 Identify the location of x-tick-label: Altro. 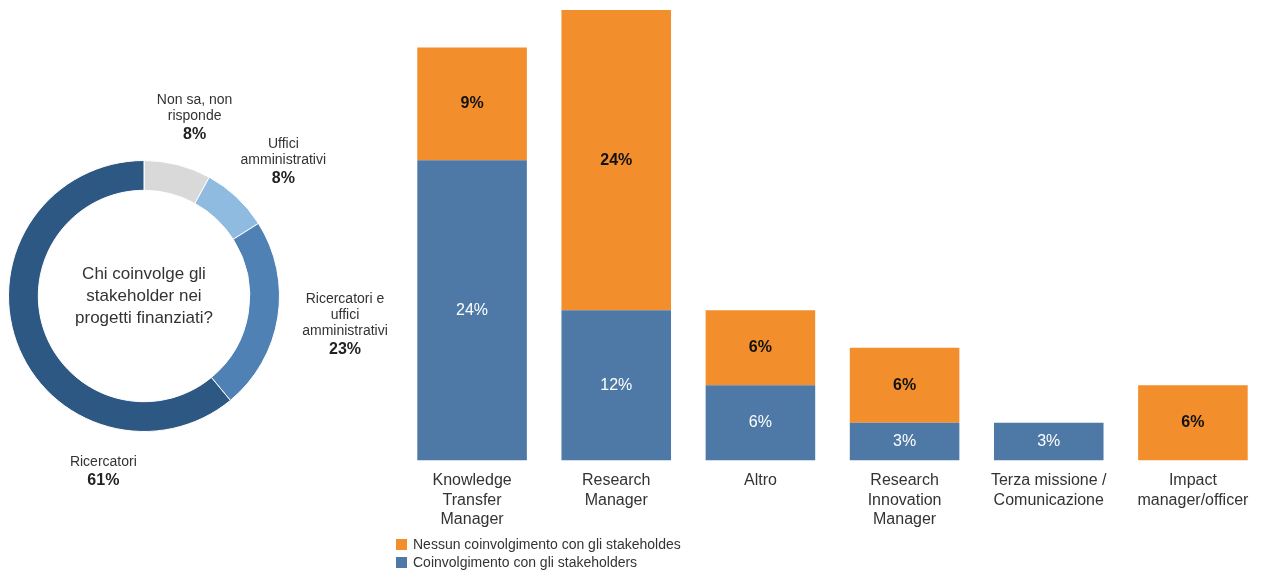
(760, 480).